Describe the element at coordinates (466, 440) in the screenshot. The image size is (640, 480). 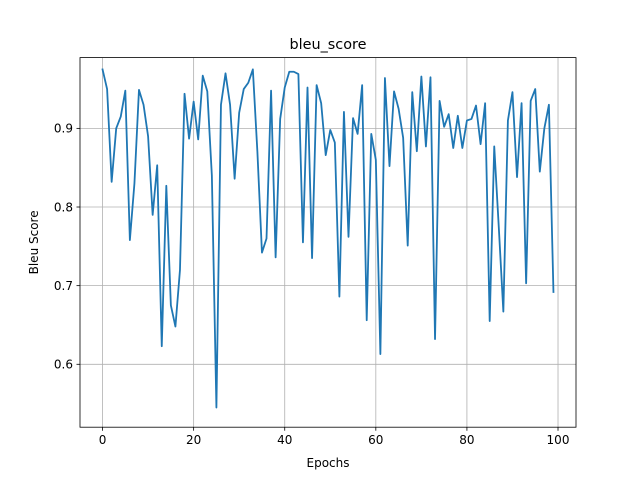
I see `x-tick-label: 80` at that location.